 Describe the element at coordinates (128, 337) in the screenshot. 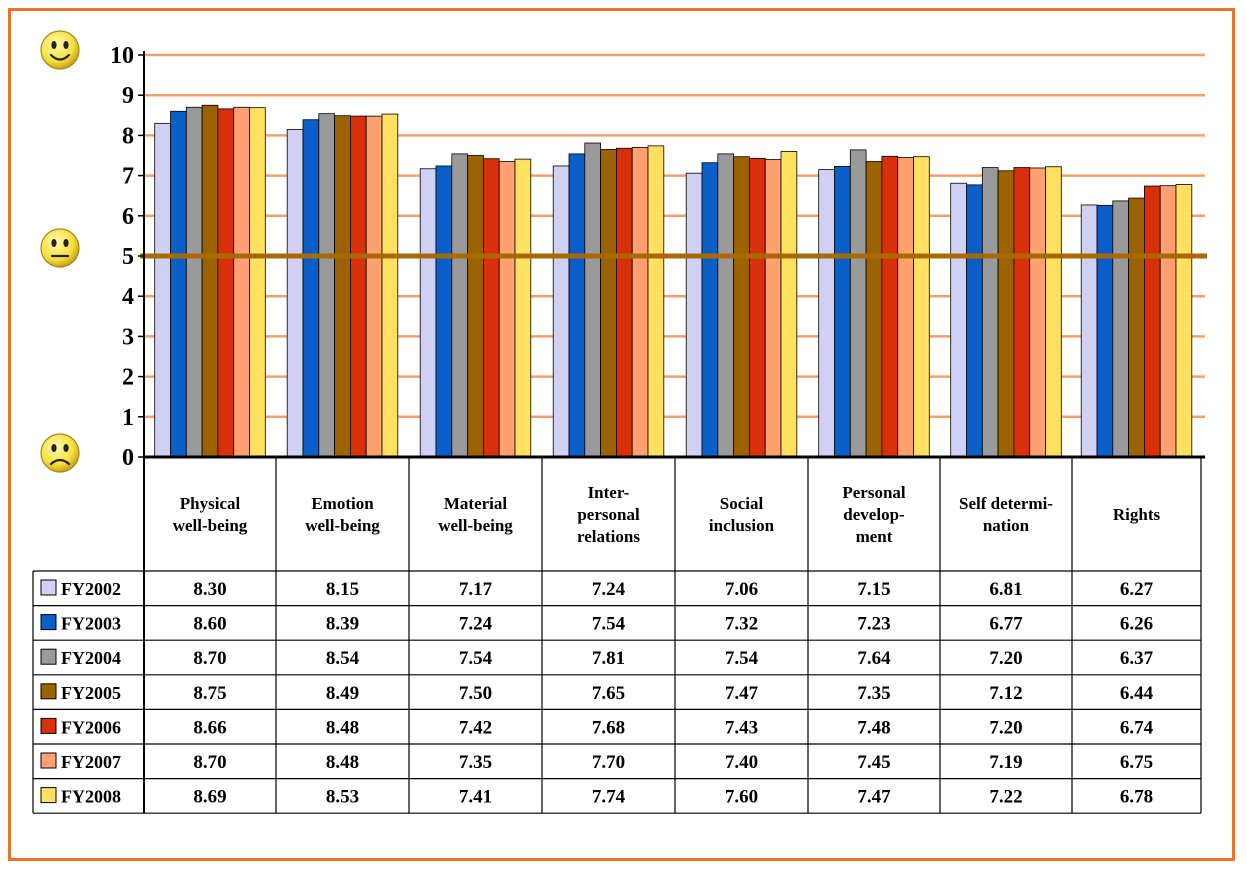

I see `y-tick-label: 3` at that location.